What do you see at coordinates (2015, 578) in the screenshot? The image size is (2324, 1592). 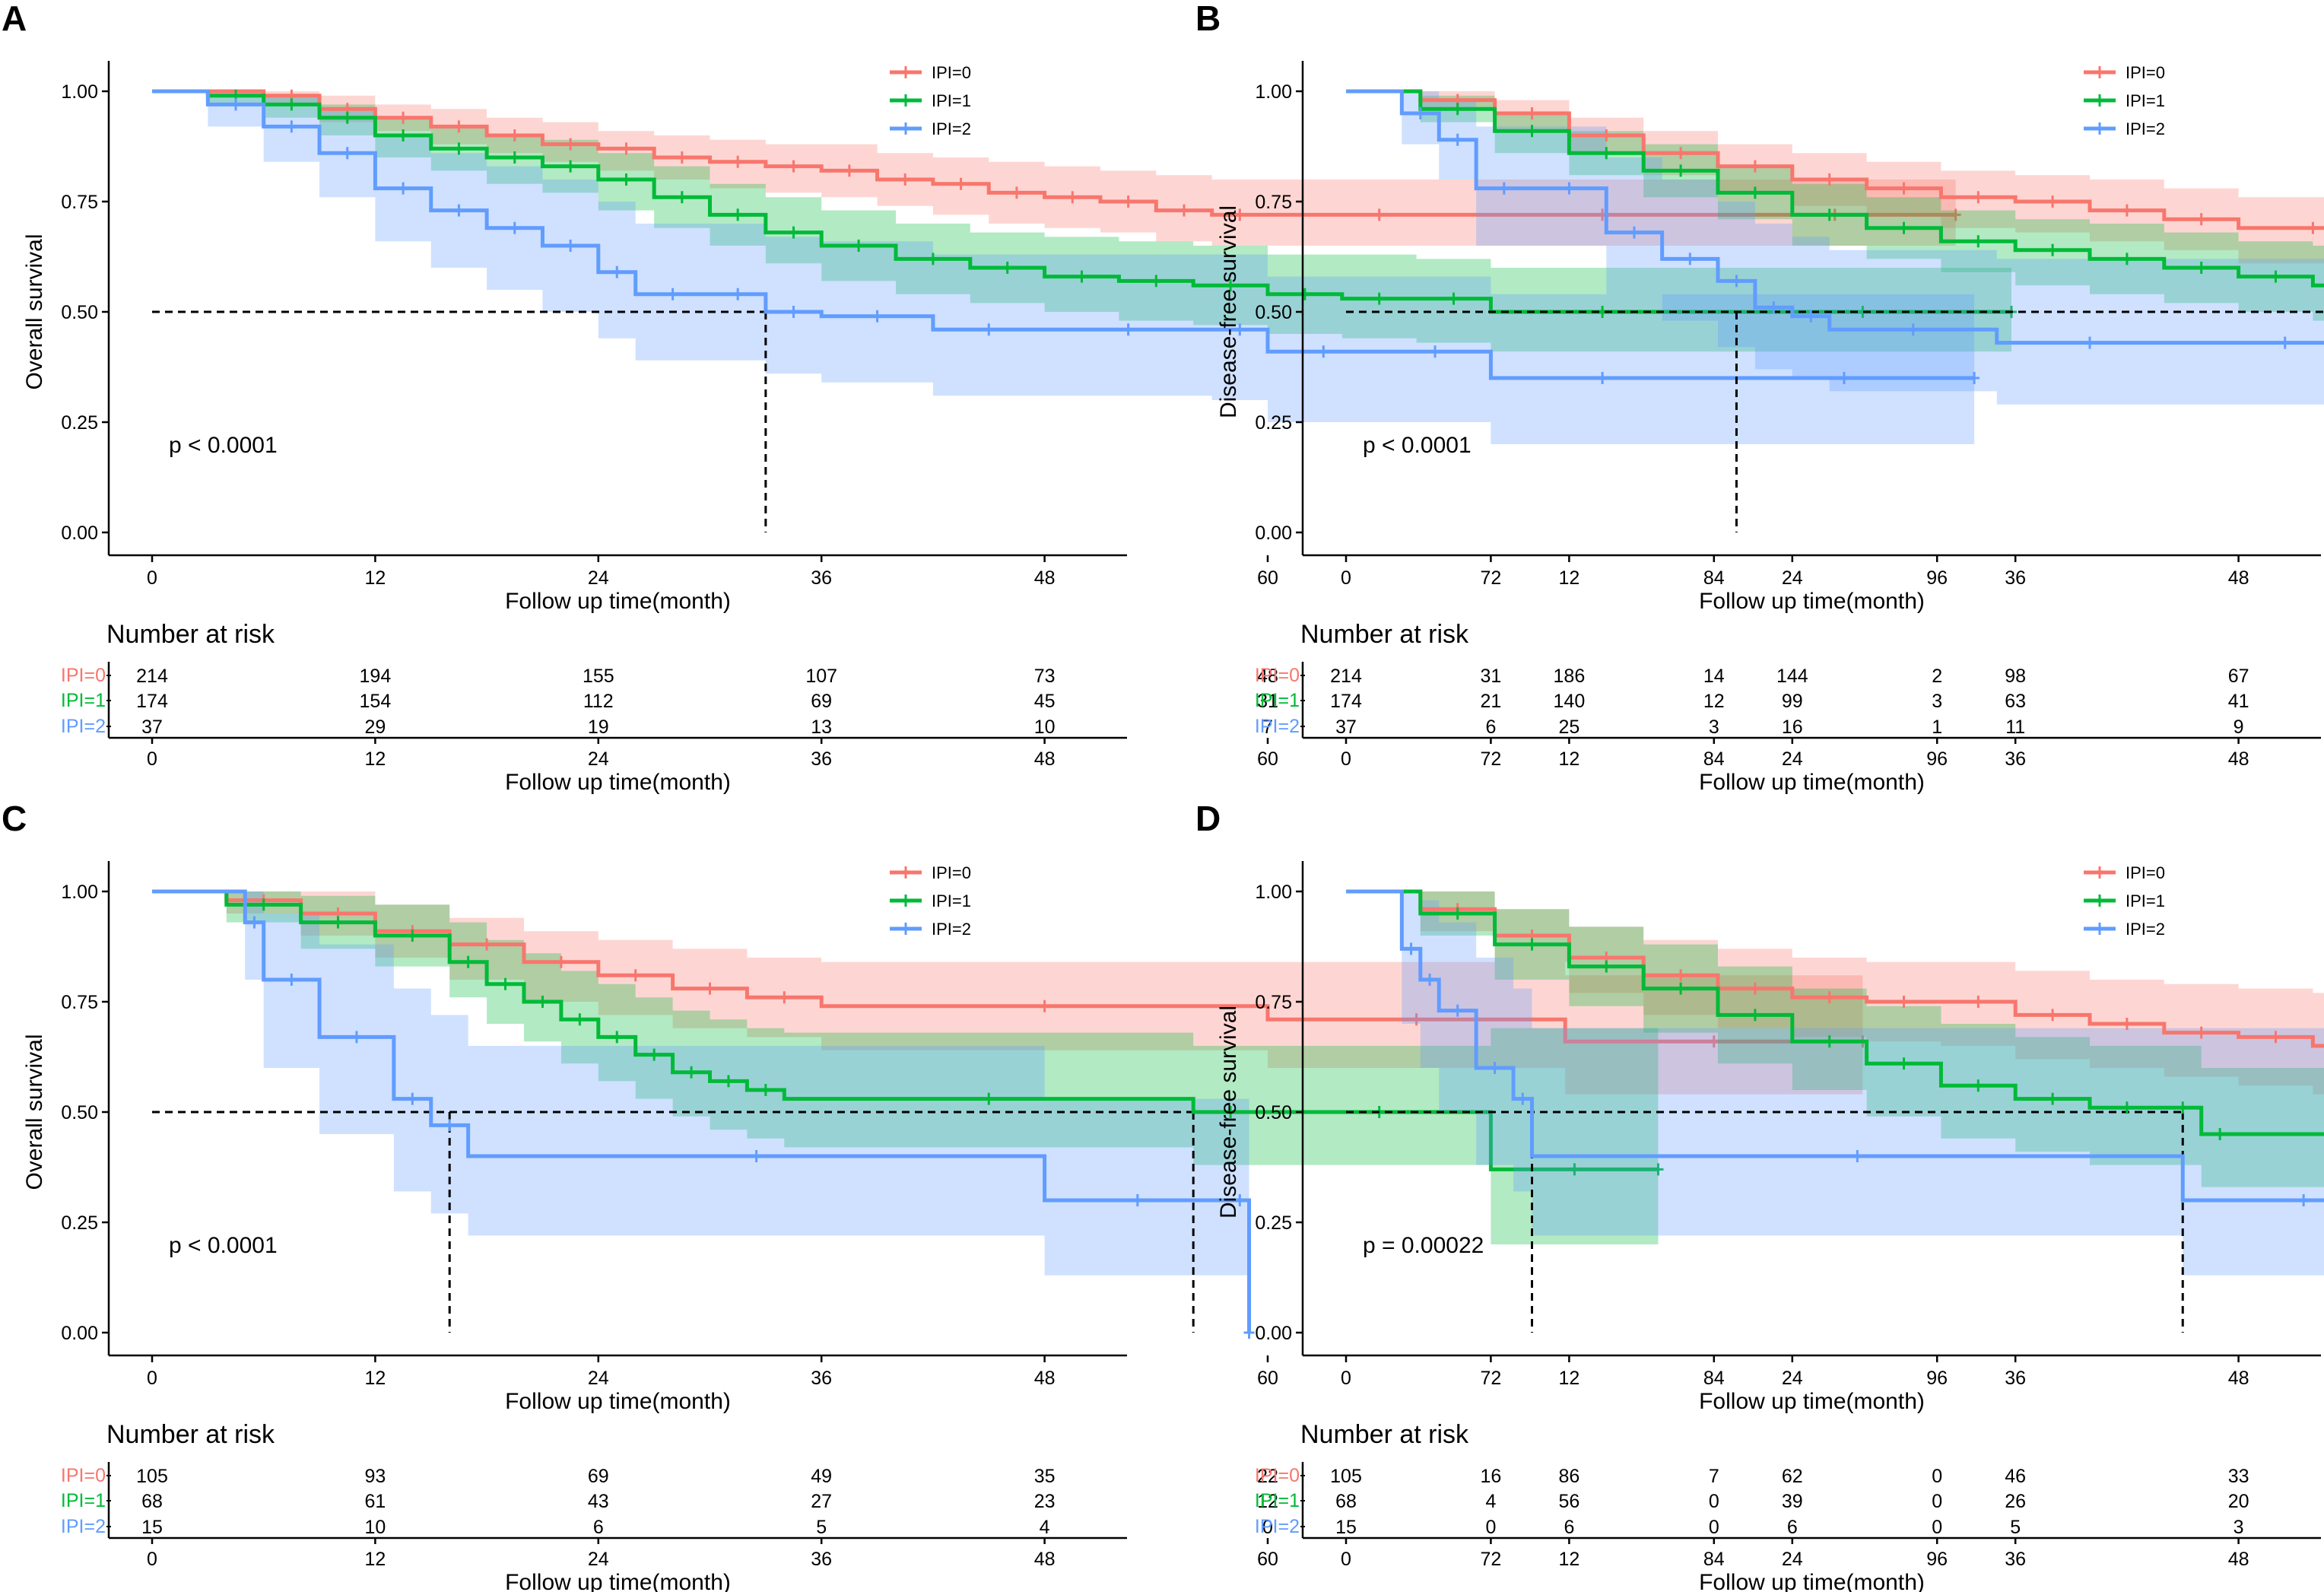 I see `x-tick-label: 36` at bounding box center [2015, 578].